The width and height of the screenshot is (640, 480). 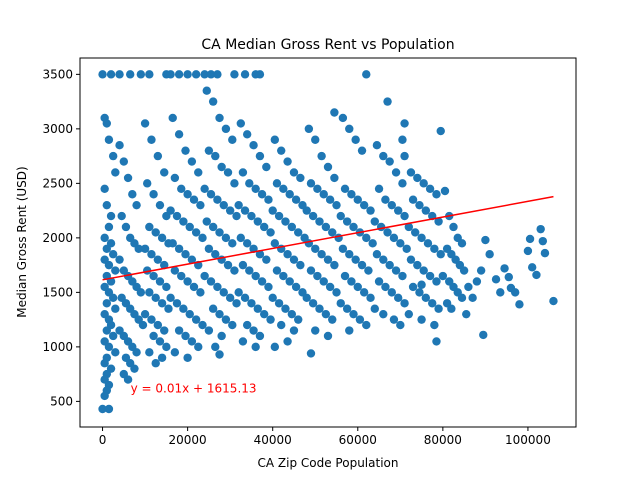 What do you see at coordinates (194, 388) in the screenshot?
I see `regression-equation: y = 0.01x + 1615.13` at bounding box center [194, 388].